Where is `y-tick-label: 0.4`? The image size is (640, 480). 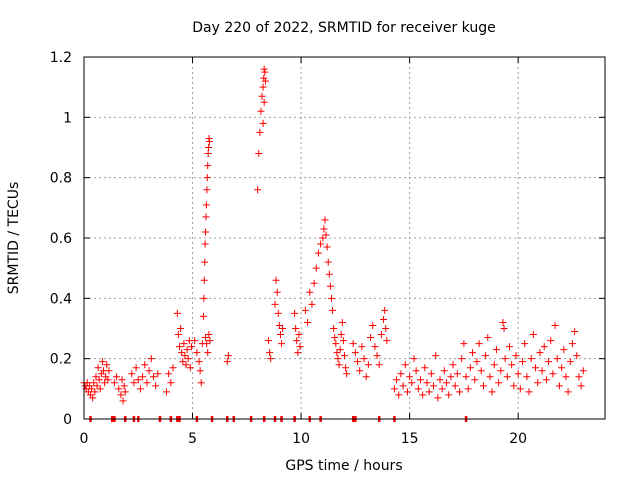 y-tick-label: 0.4 is located at coordinates (61, 299).